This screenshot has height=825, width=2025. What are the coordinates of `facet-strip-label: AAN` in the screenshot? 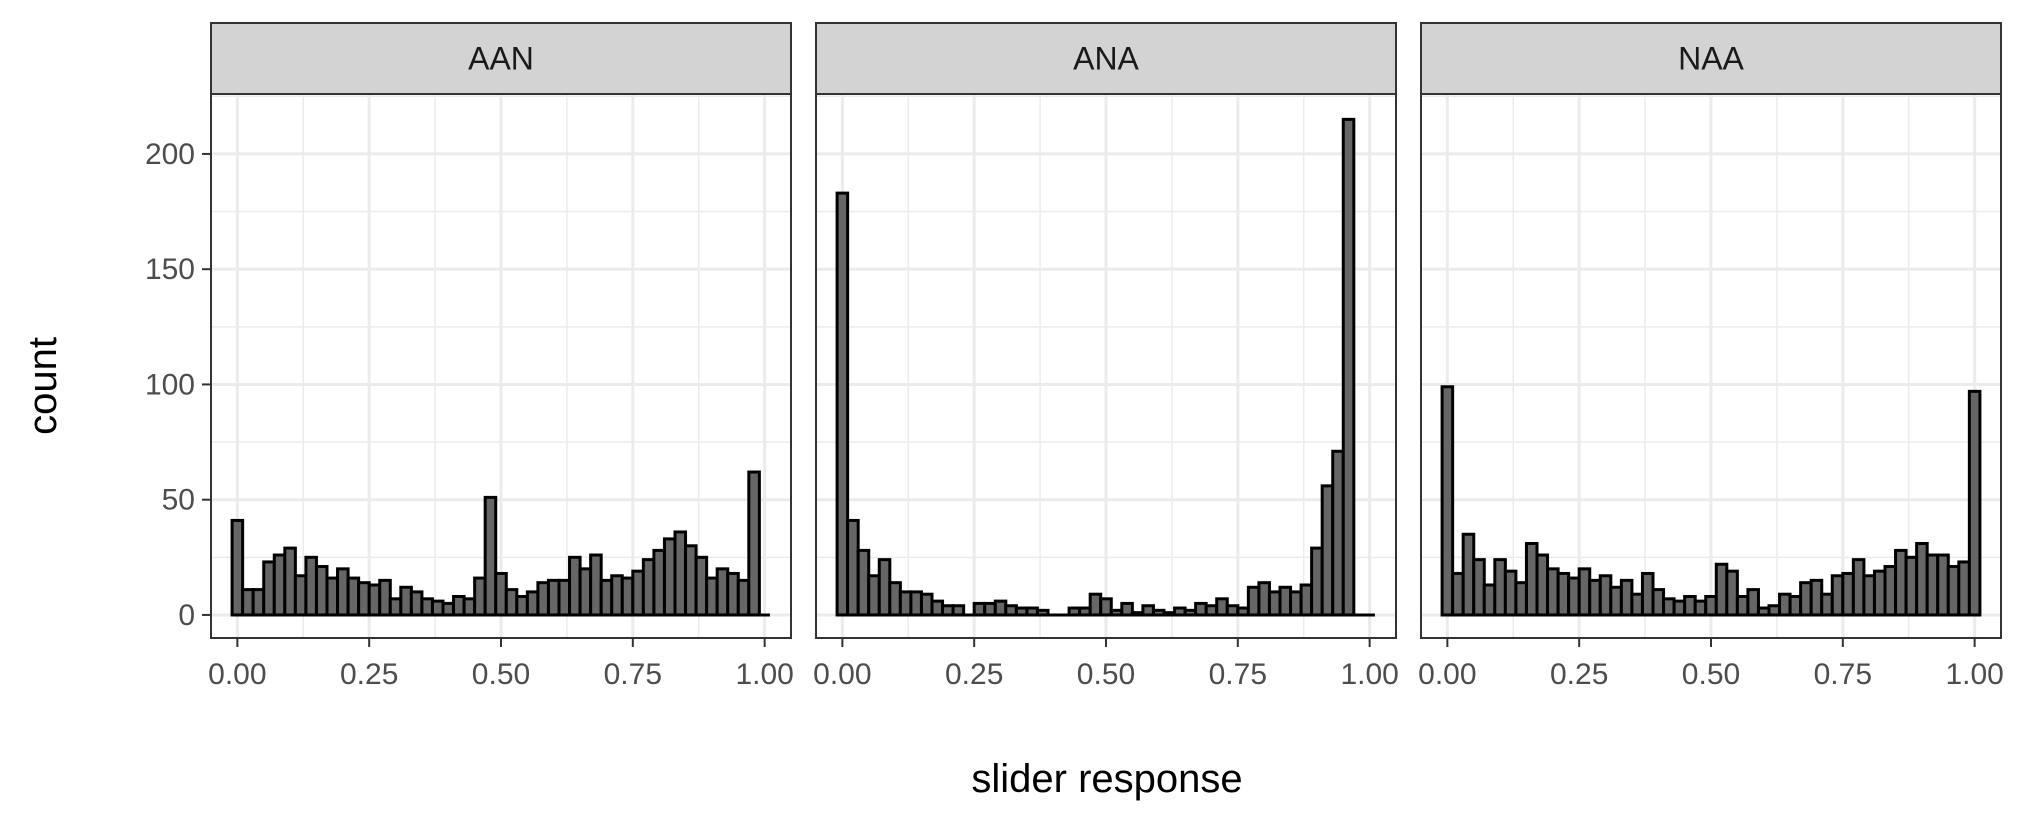 It's located at (501, 59).